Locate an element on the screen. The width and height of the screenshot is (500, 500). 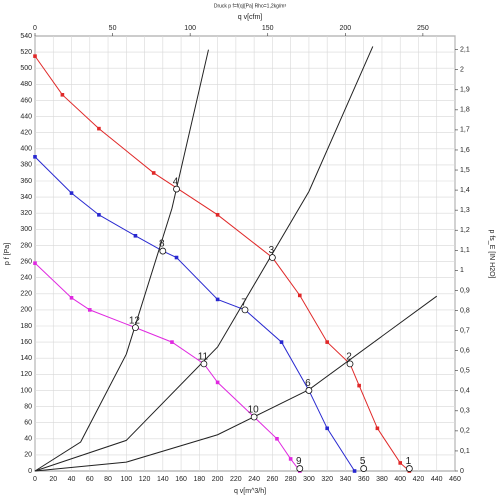
y2-tick-label: 1,3 is located at coordinates (465, 210).